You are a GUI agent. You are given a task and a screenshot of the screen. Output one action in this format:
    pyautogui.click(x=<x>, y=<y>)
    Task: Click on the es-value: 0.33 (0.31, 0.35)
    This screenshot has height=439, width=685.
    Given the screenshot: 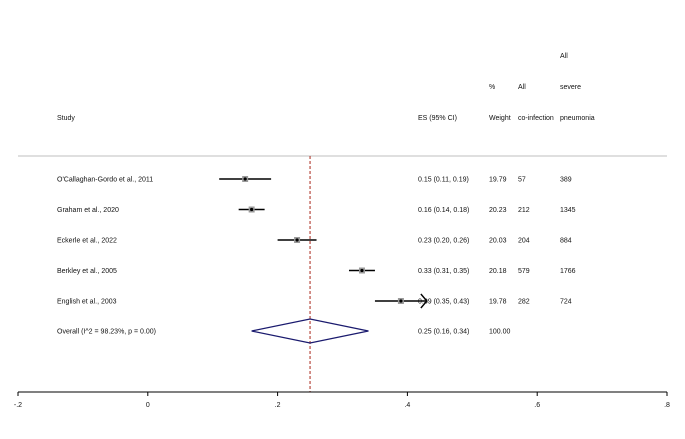 What is the action you would take?
    pyautogui.click(x=443, y=271)
    